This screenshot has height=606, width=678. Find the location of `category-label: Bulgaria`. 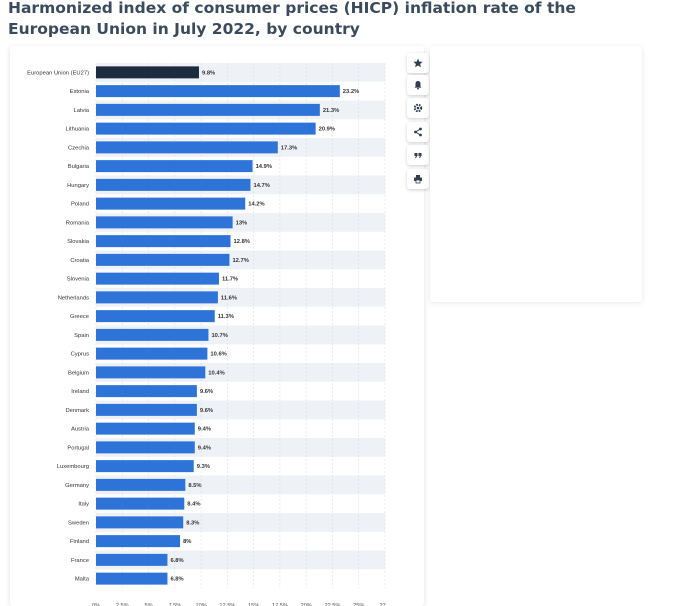

category-label: Bulgaria is located at coordinates (79, 167).